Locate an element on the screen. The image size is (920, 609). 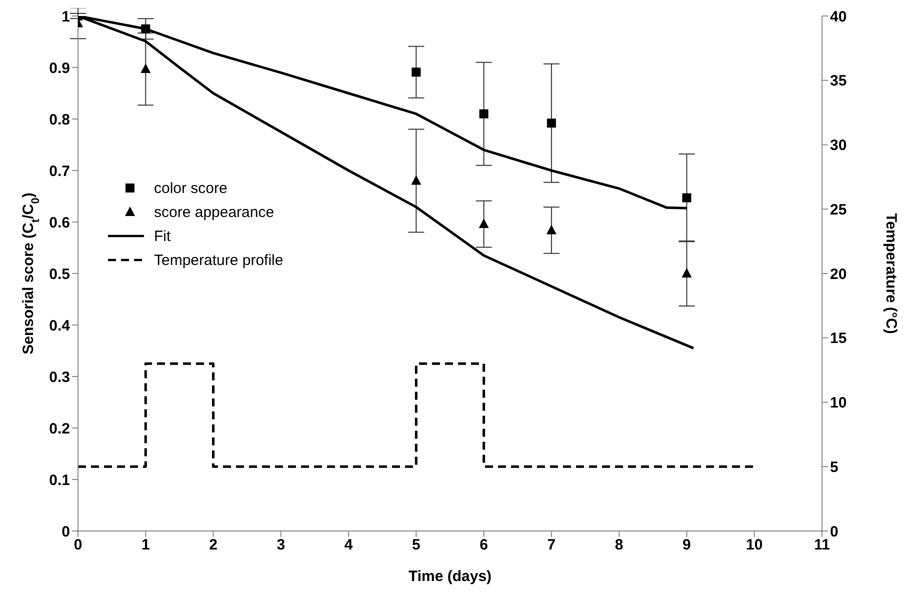
y2-tick-label: 10 is located at coordinates (838, 403).